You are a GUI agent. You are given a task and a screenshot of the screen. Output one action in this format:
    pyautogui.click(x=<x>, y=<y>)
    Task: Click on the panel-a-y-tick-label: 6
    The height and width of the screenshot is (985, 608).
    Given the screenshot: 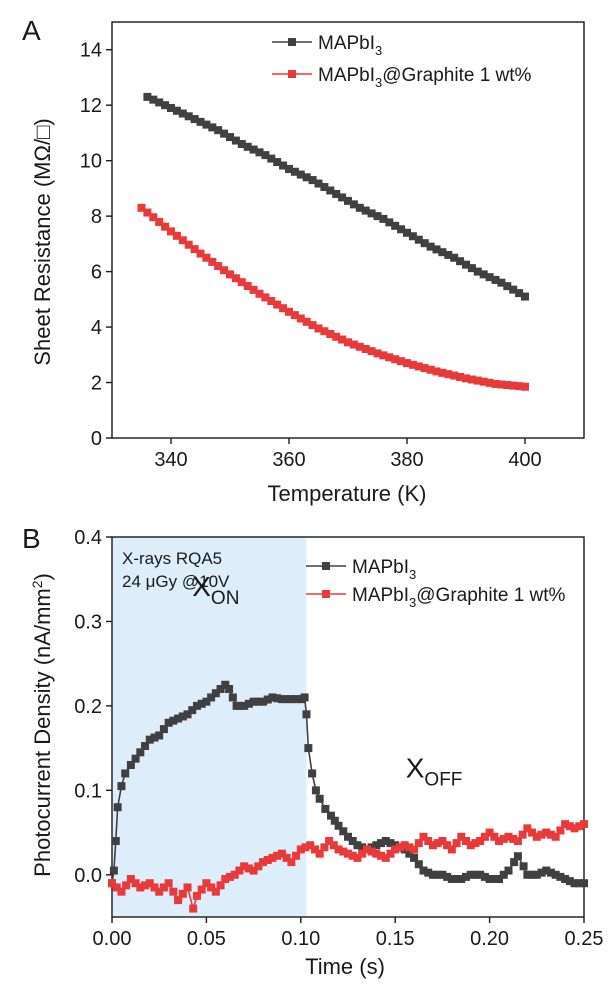 What is the action you would take?
    pyautogui.click(x=96, y=273)
    